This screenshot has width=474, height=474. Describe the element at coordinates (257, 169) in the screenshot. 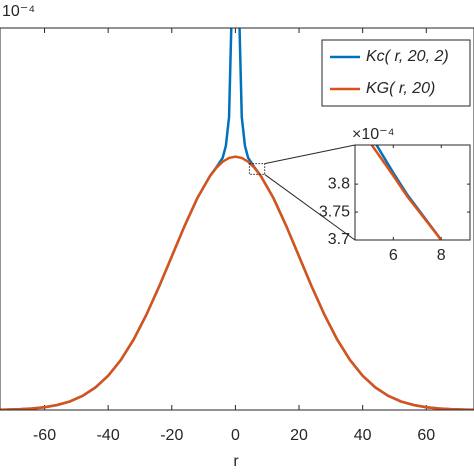

I see `zoom-box` at that location.